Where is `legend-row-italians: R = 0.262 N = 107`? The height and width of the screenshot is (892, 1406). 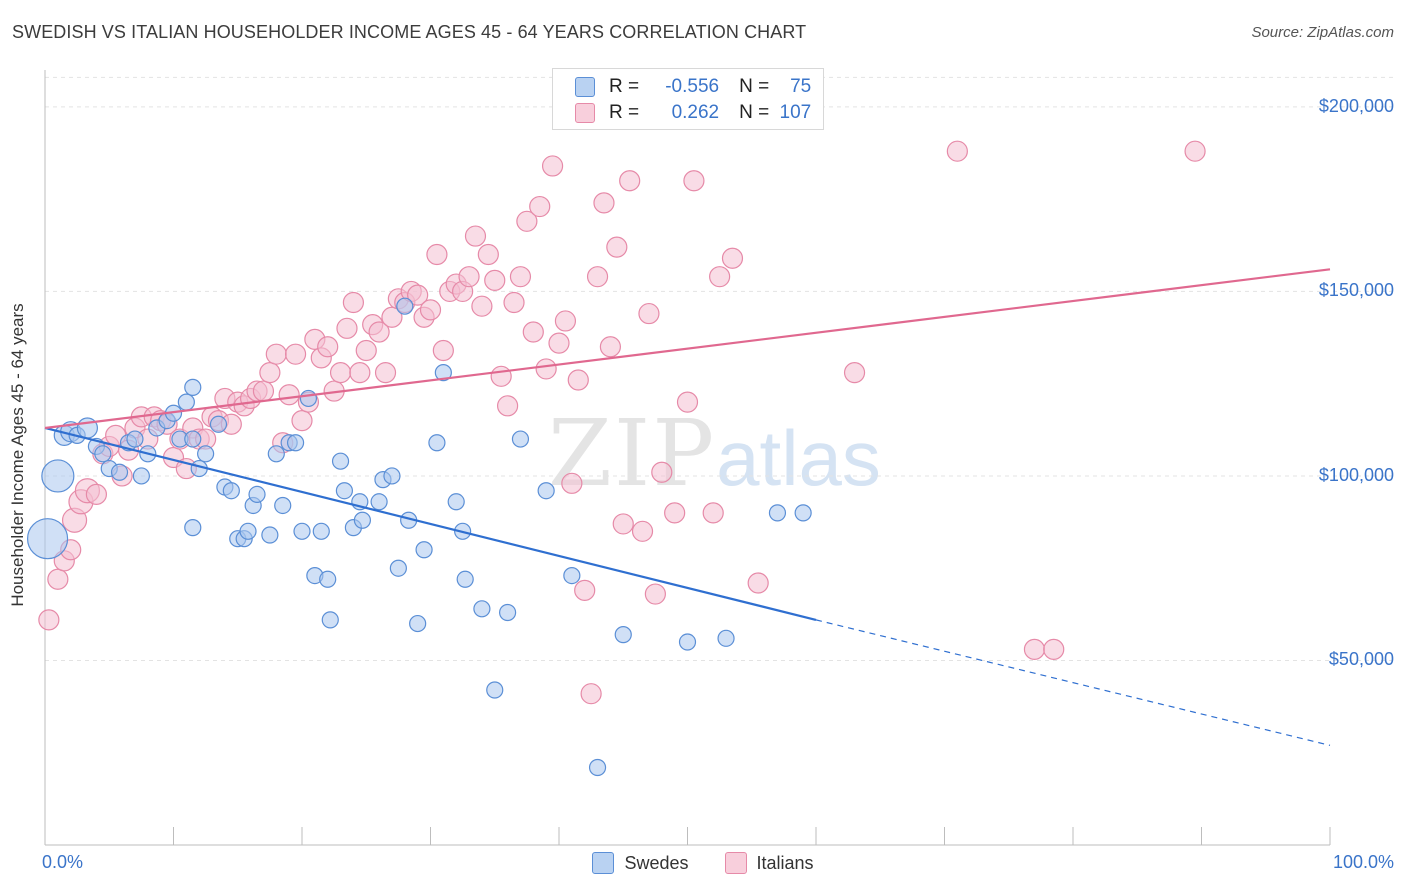 legend-row-italians: R = 0.262 N = 107 is located at coordinates (693, 113).